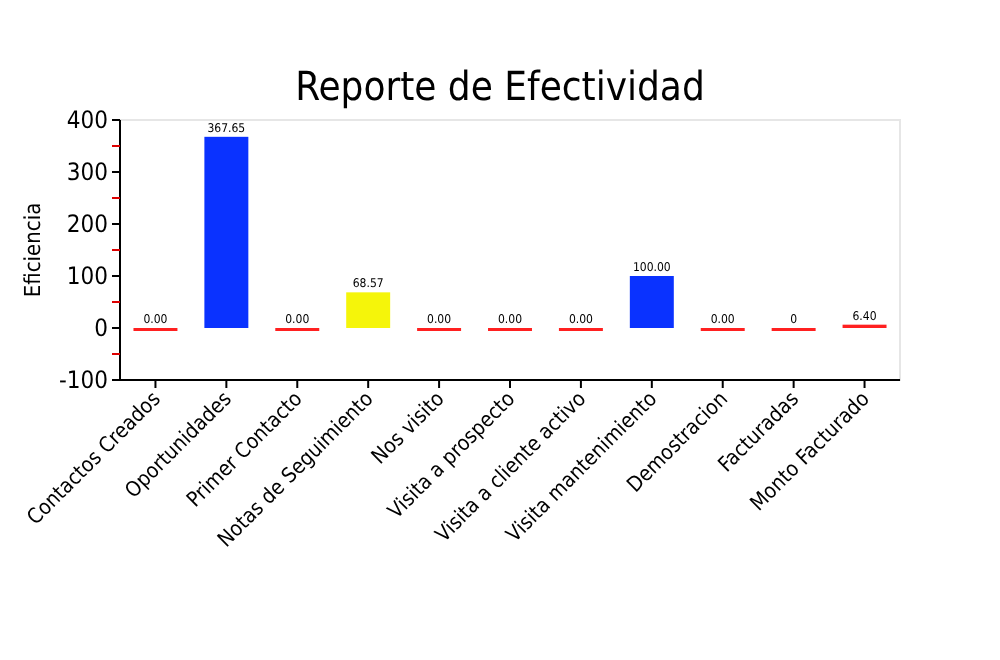 The image size is (1000, 660). I want to click on y-axis-title: Eficiencia, so click(33, 250).